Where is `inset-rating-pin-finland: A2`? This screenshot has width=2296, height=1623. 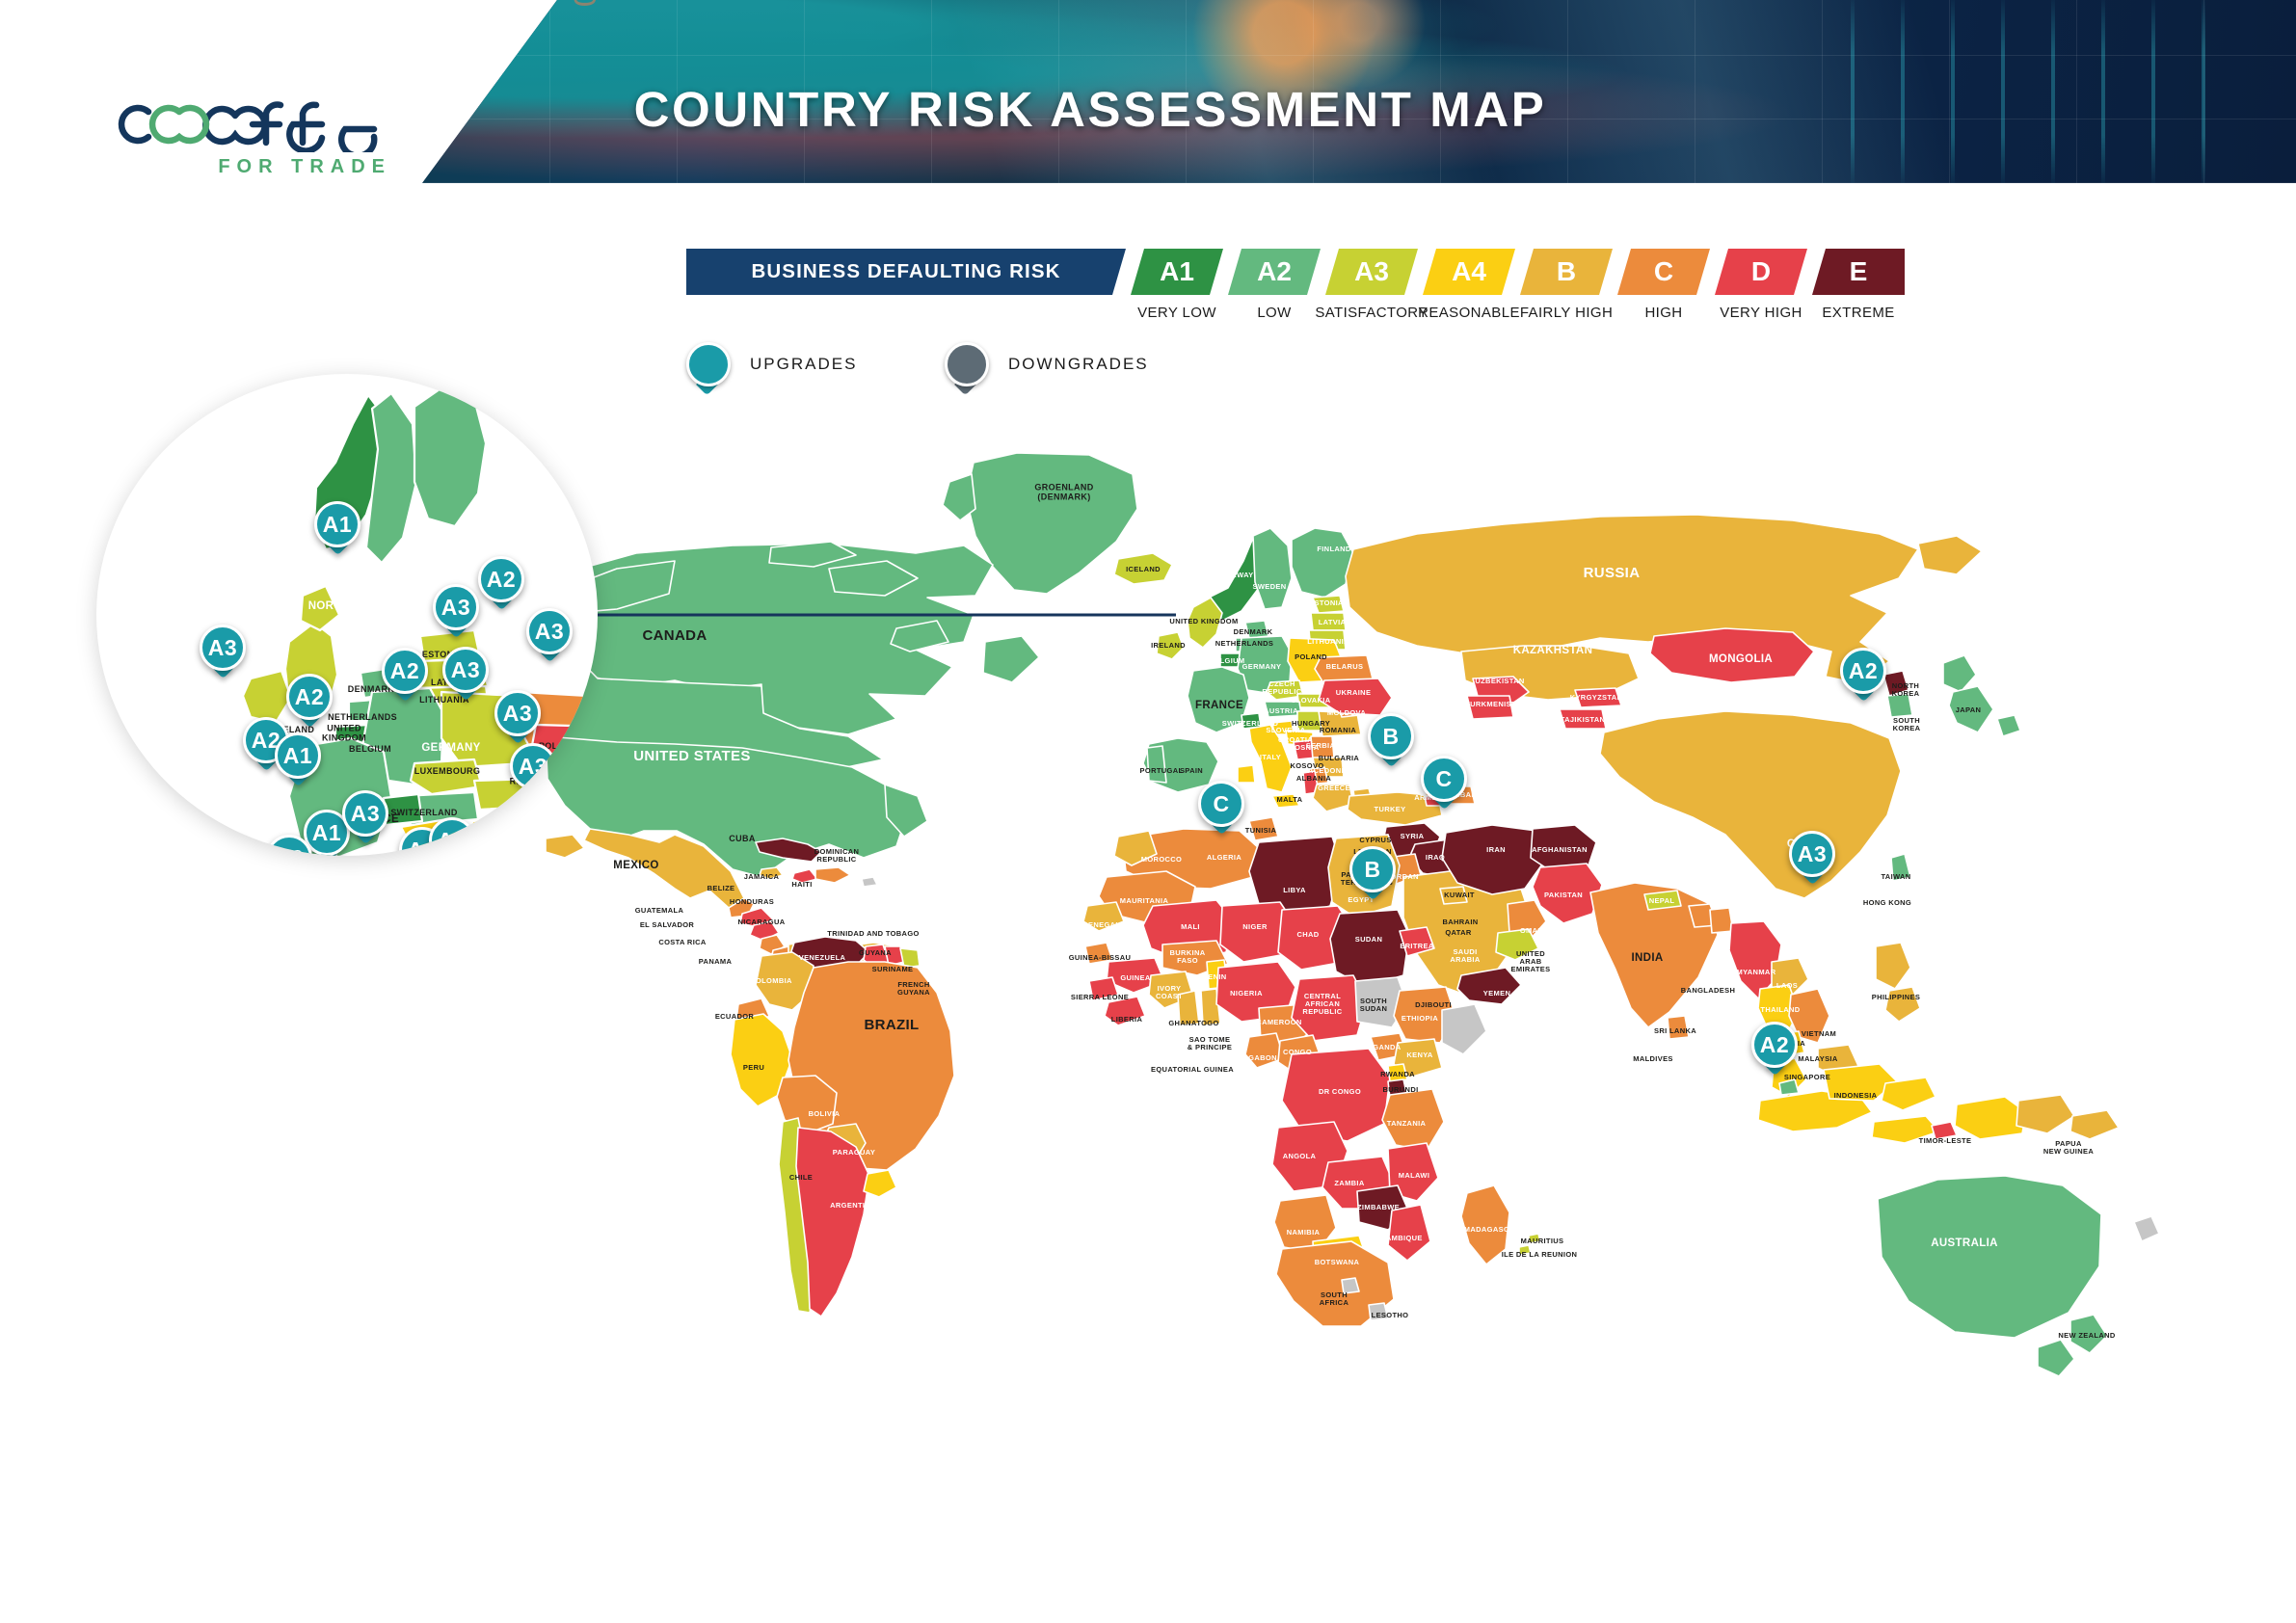 inset-rating-pin-finland: A2 is located at coordinates (501, 585).